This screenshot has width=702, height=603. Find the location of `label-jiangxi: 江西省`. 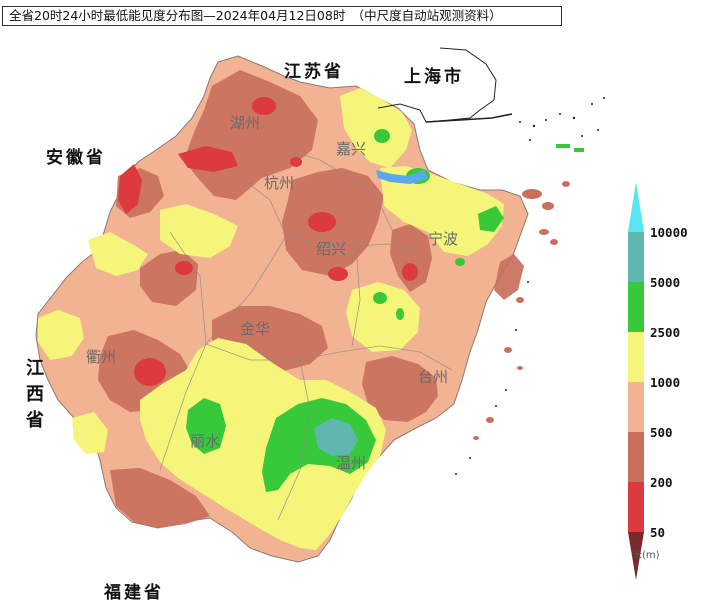

label-jiangxi: 江西省 is located at coordinates (33, 397).